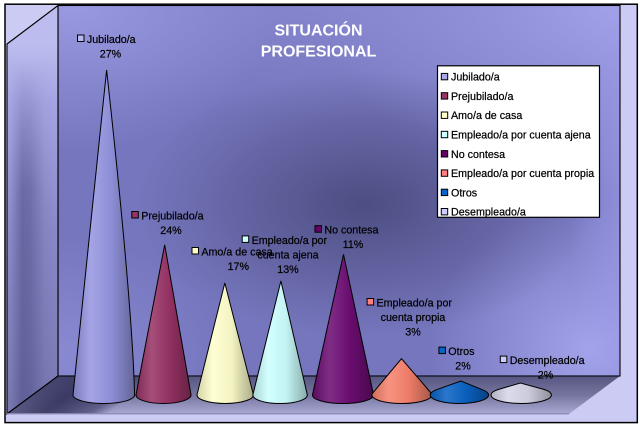 This screenshot has width=640, height=428. I want to click on svg-text: Empleado/a por cuenta ajena, so click(521, 136).